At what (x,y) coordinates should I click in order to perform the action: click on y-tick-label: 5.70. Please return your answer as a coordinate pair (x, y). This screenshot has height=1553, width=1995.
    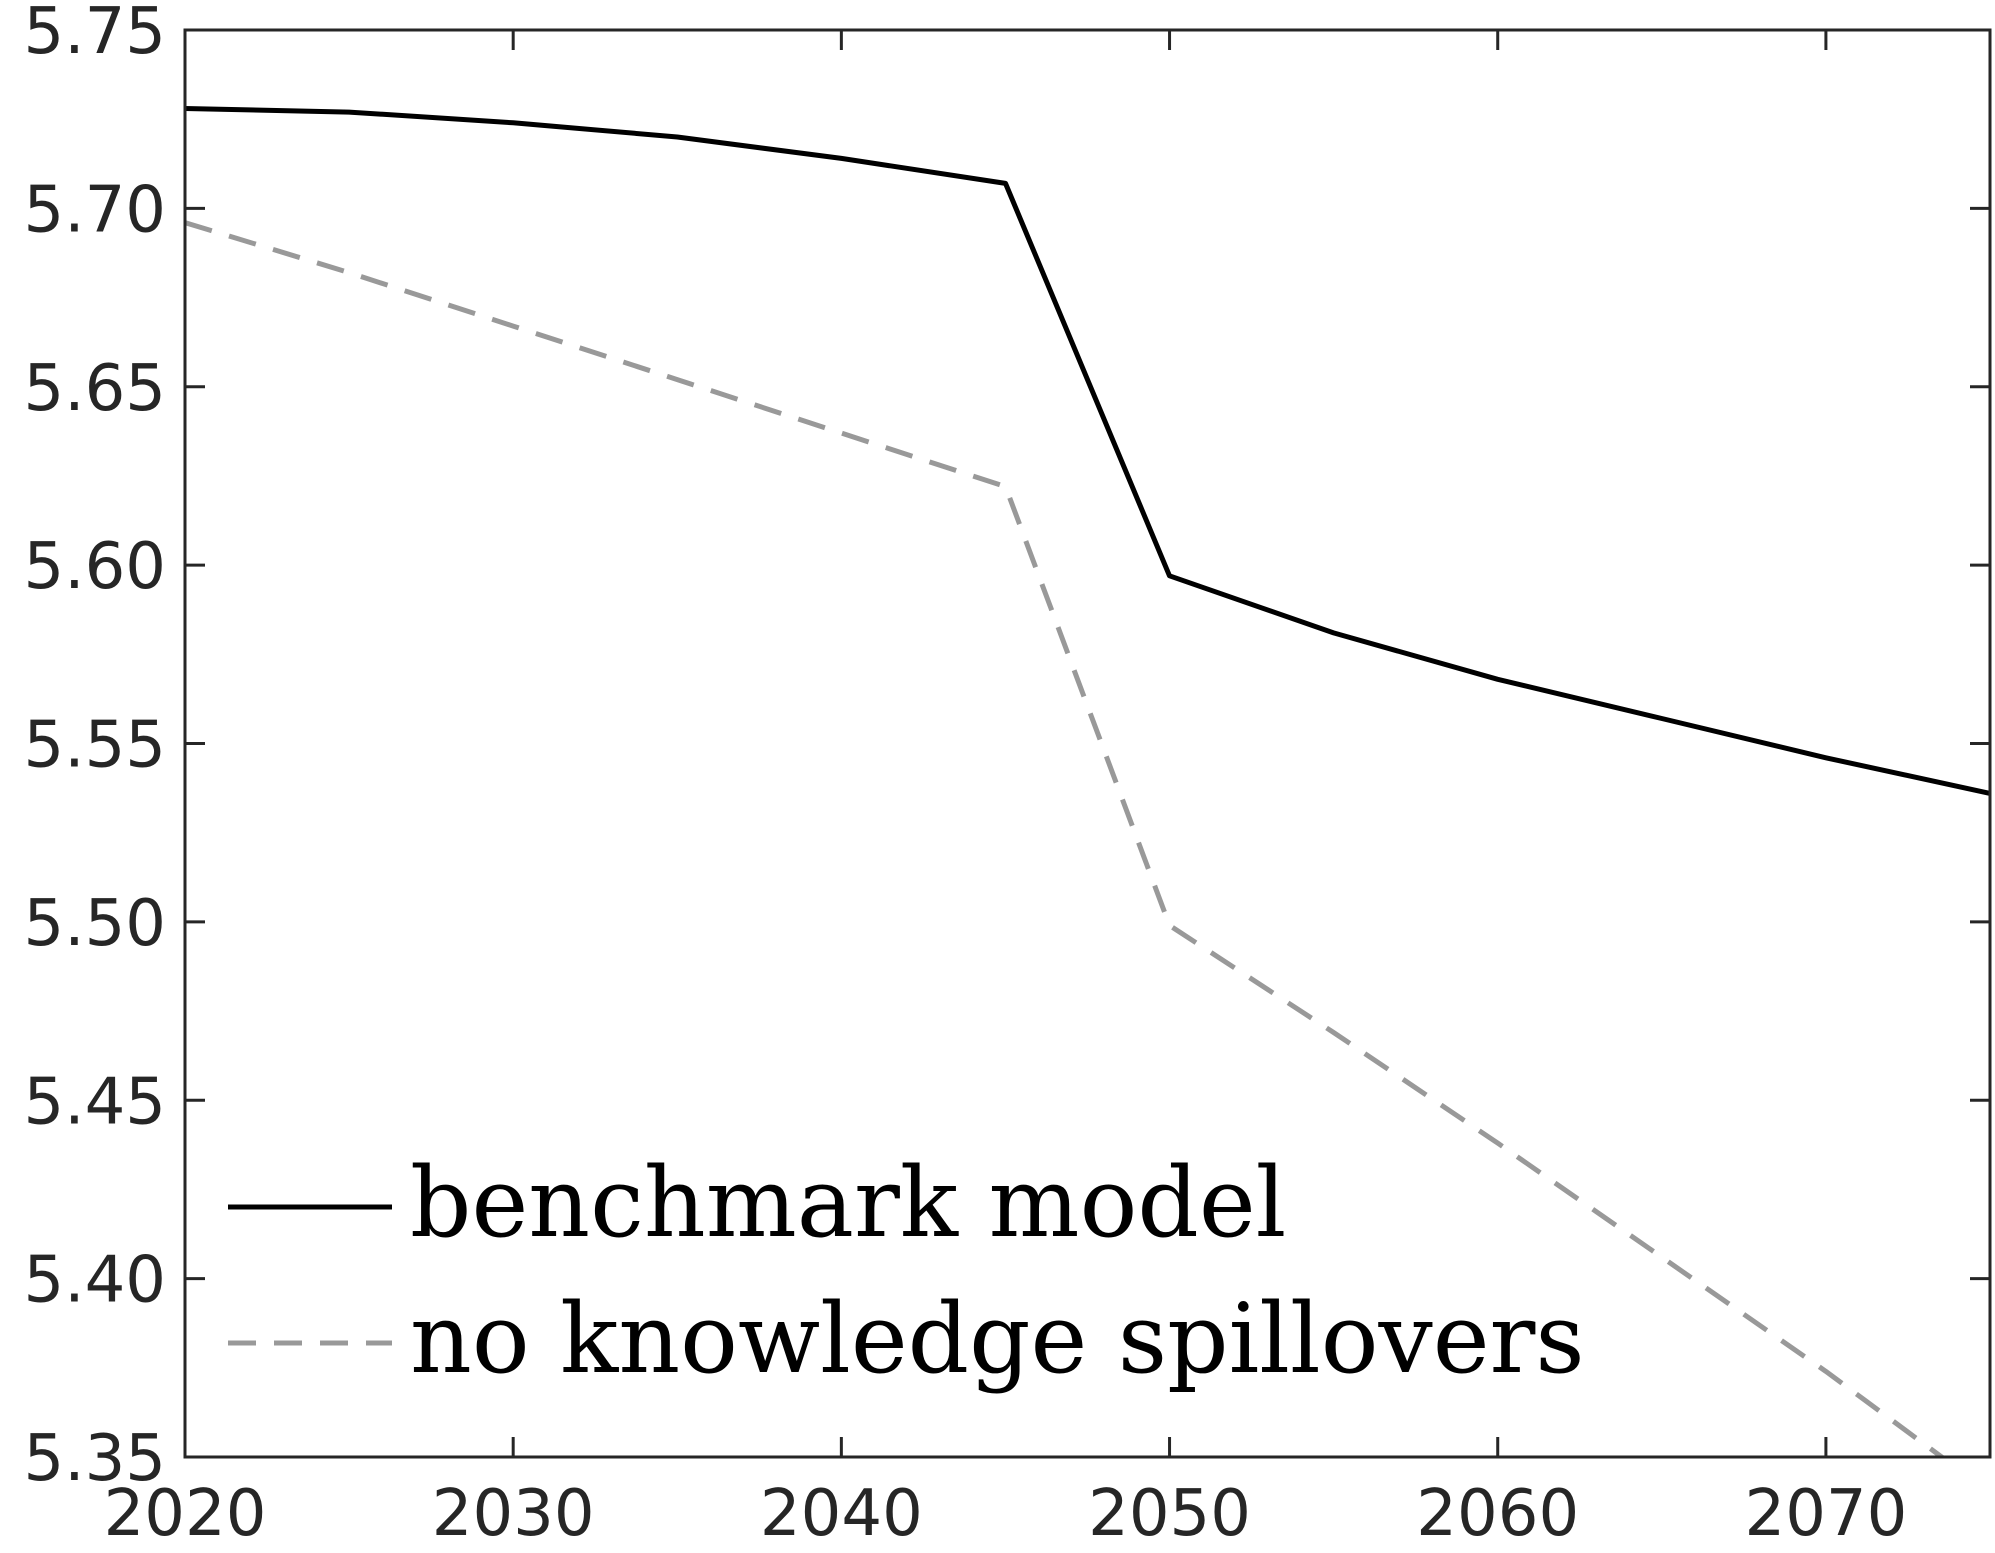
    Looking at the image, I should click on (95, 210).